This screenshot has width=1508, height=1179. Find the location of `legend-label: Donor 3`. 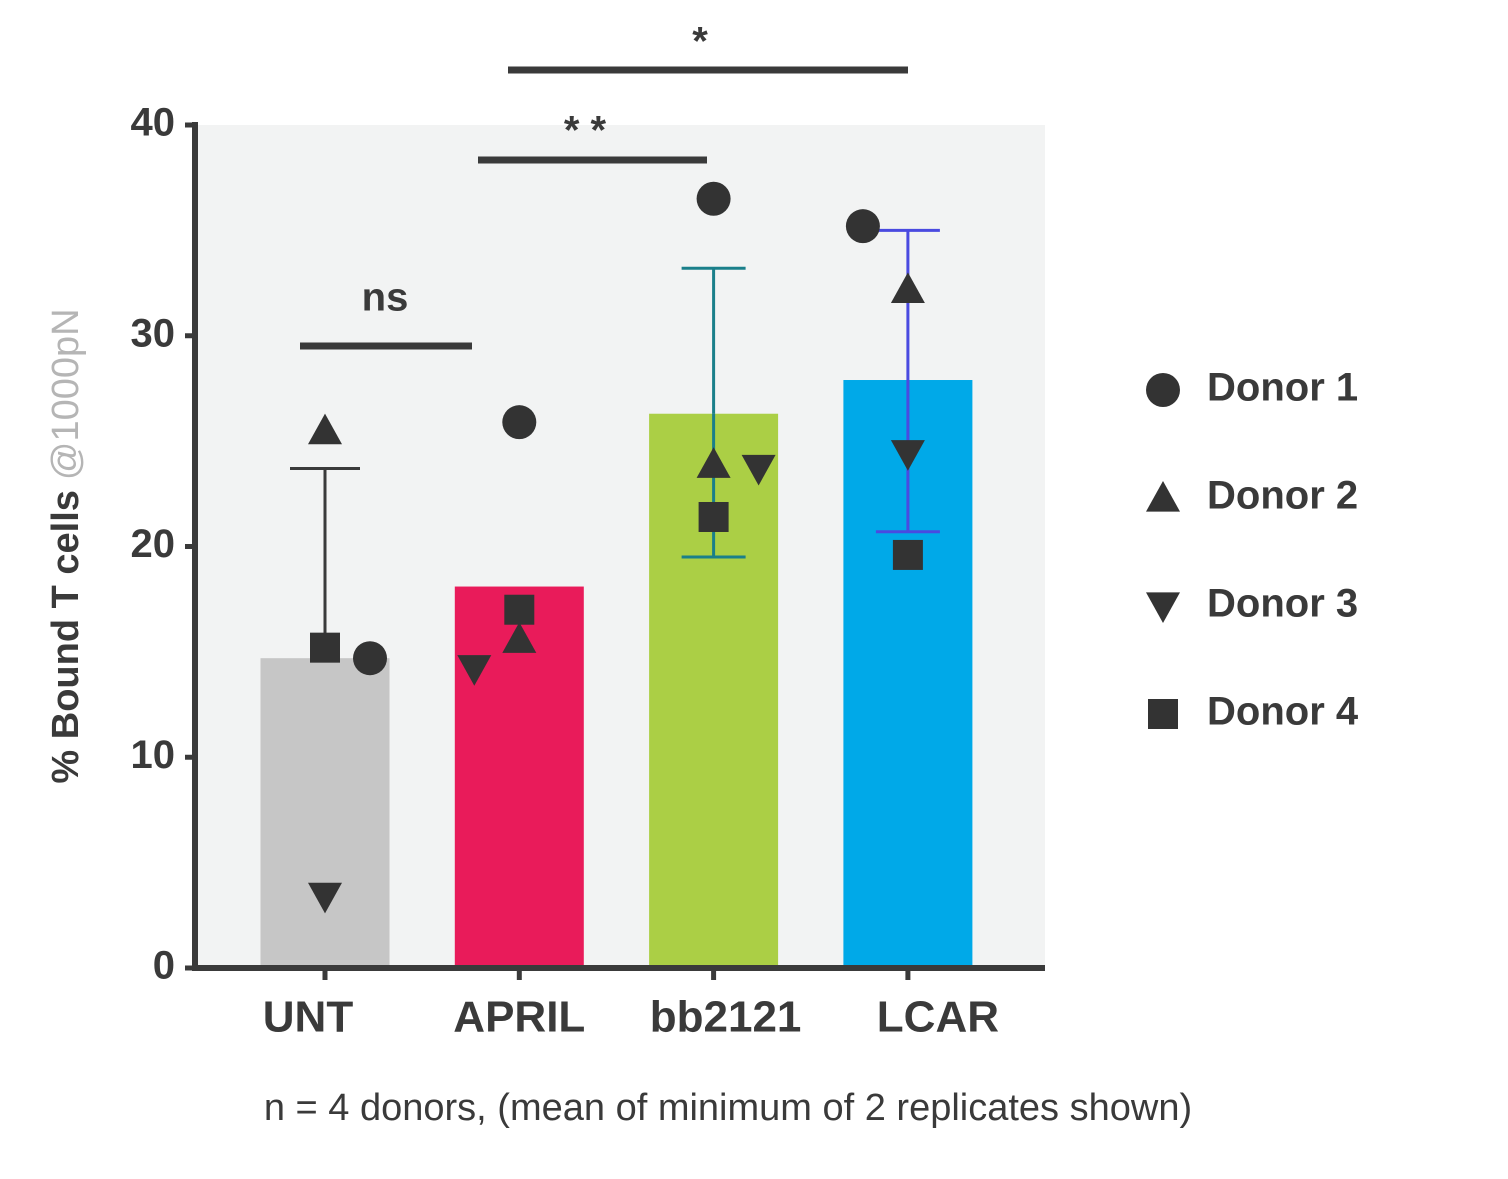

legend-label: Donor 3 is located at coordinates (1282, 604).